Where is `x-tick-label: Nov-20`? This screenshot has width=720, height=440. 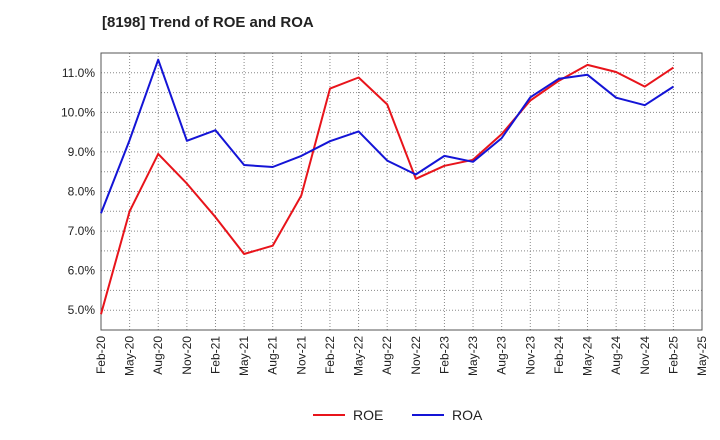
x-tick-label: Nov-20 is located at coordinates (187, 355).